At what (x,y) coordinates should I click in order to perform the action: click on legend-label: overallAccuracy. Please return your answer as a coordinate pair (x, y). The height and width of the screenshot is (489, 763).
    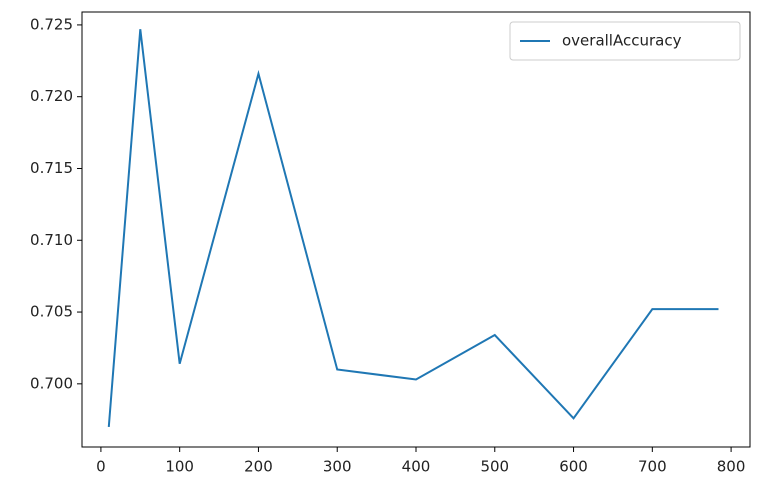
    Looking at the image, I should click on (622, 41).